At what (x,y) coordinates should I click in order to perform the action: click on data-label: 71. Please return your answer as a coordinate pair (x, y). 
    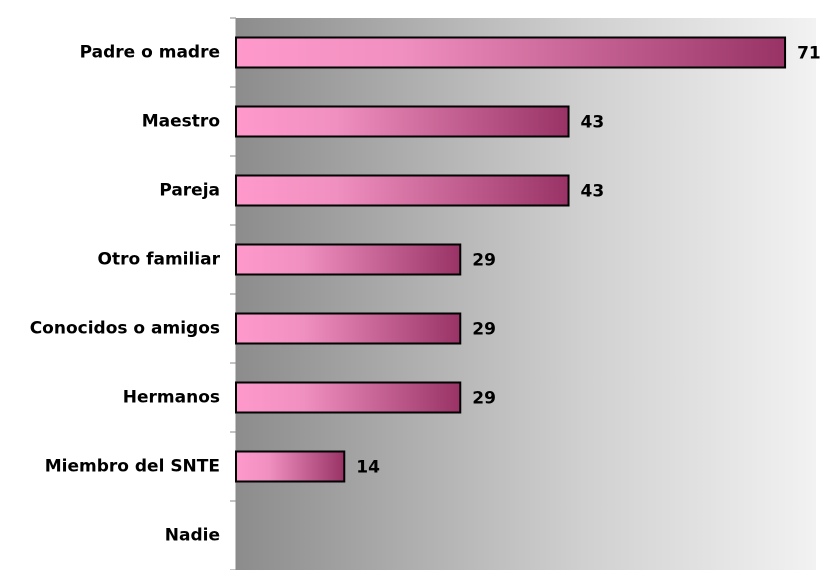
    Looking at the image, I should click on (809, 54).